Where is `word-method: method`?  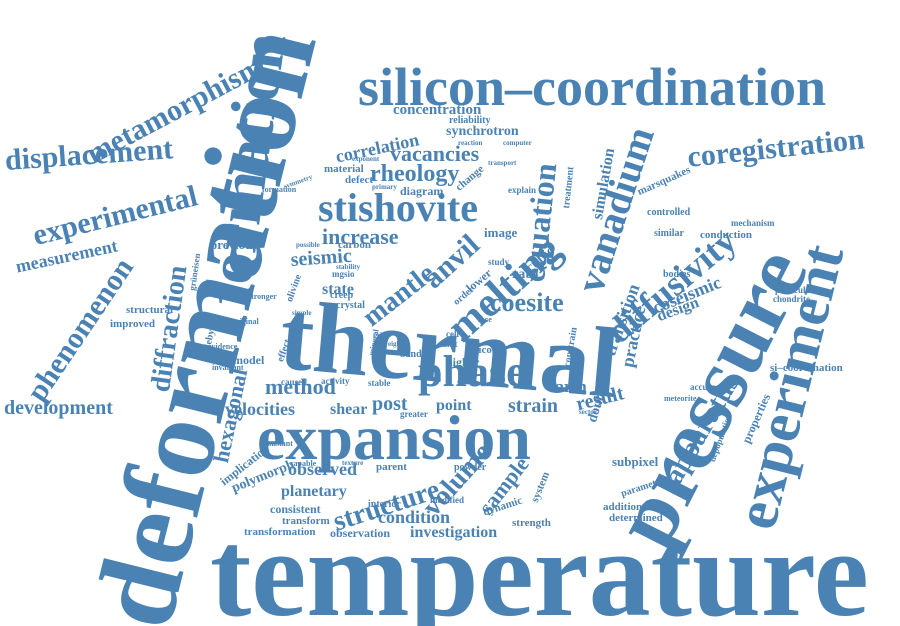
word-method: method is located at coordinates (300, 386).